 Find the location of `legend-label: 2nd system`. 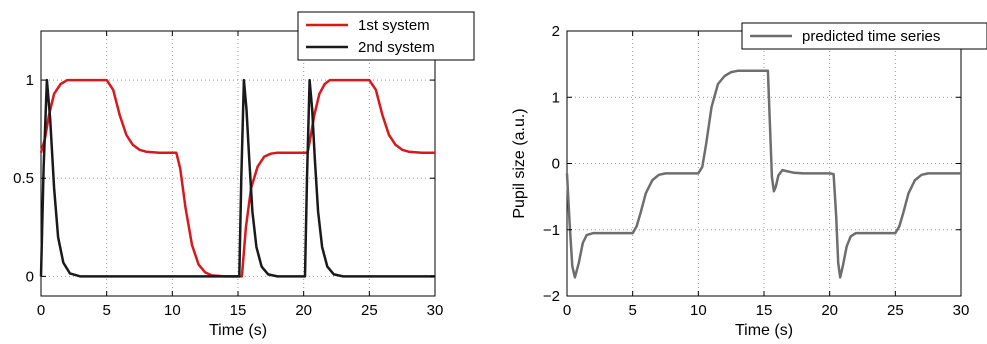

legend-label: 2nd system is located at coordinates (396, 47).